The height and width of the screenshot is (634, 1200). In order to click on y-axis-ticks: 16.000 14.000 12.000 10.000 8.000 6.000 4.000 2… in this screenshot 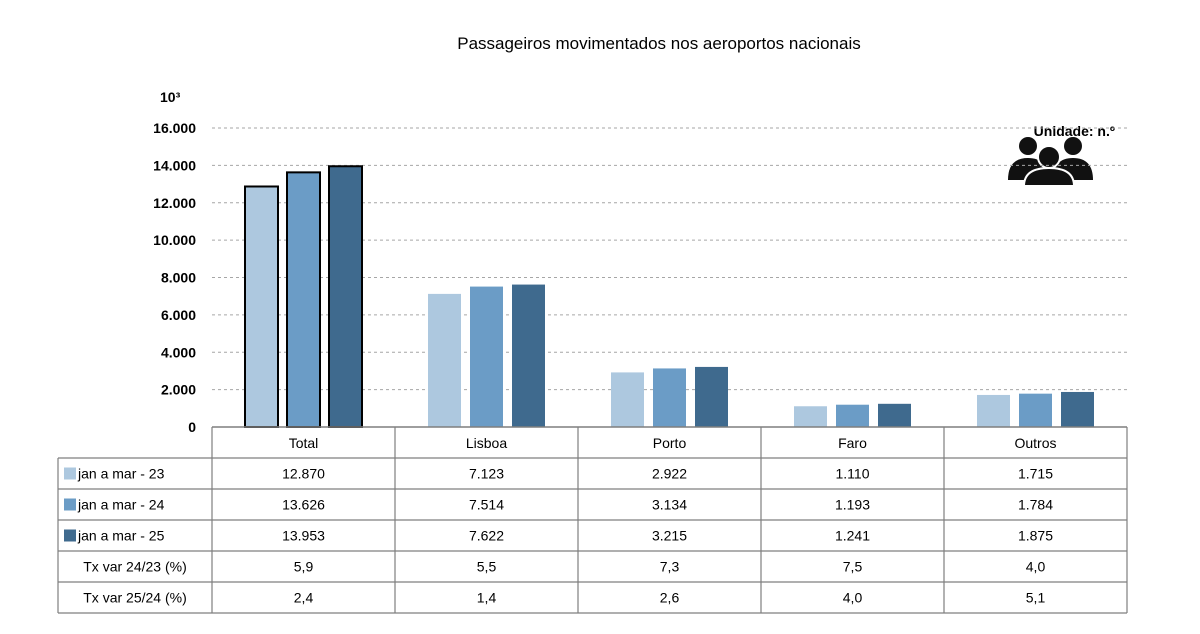, I will do `click(174, 277)`.